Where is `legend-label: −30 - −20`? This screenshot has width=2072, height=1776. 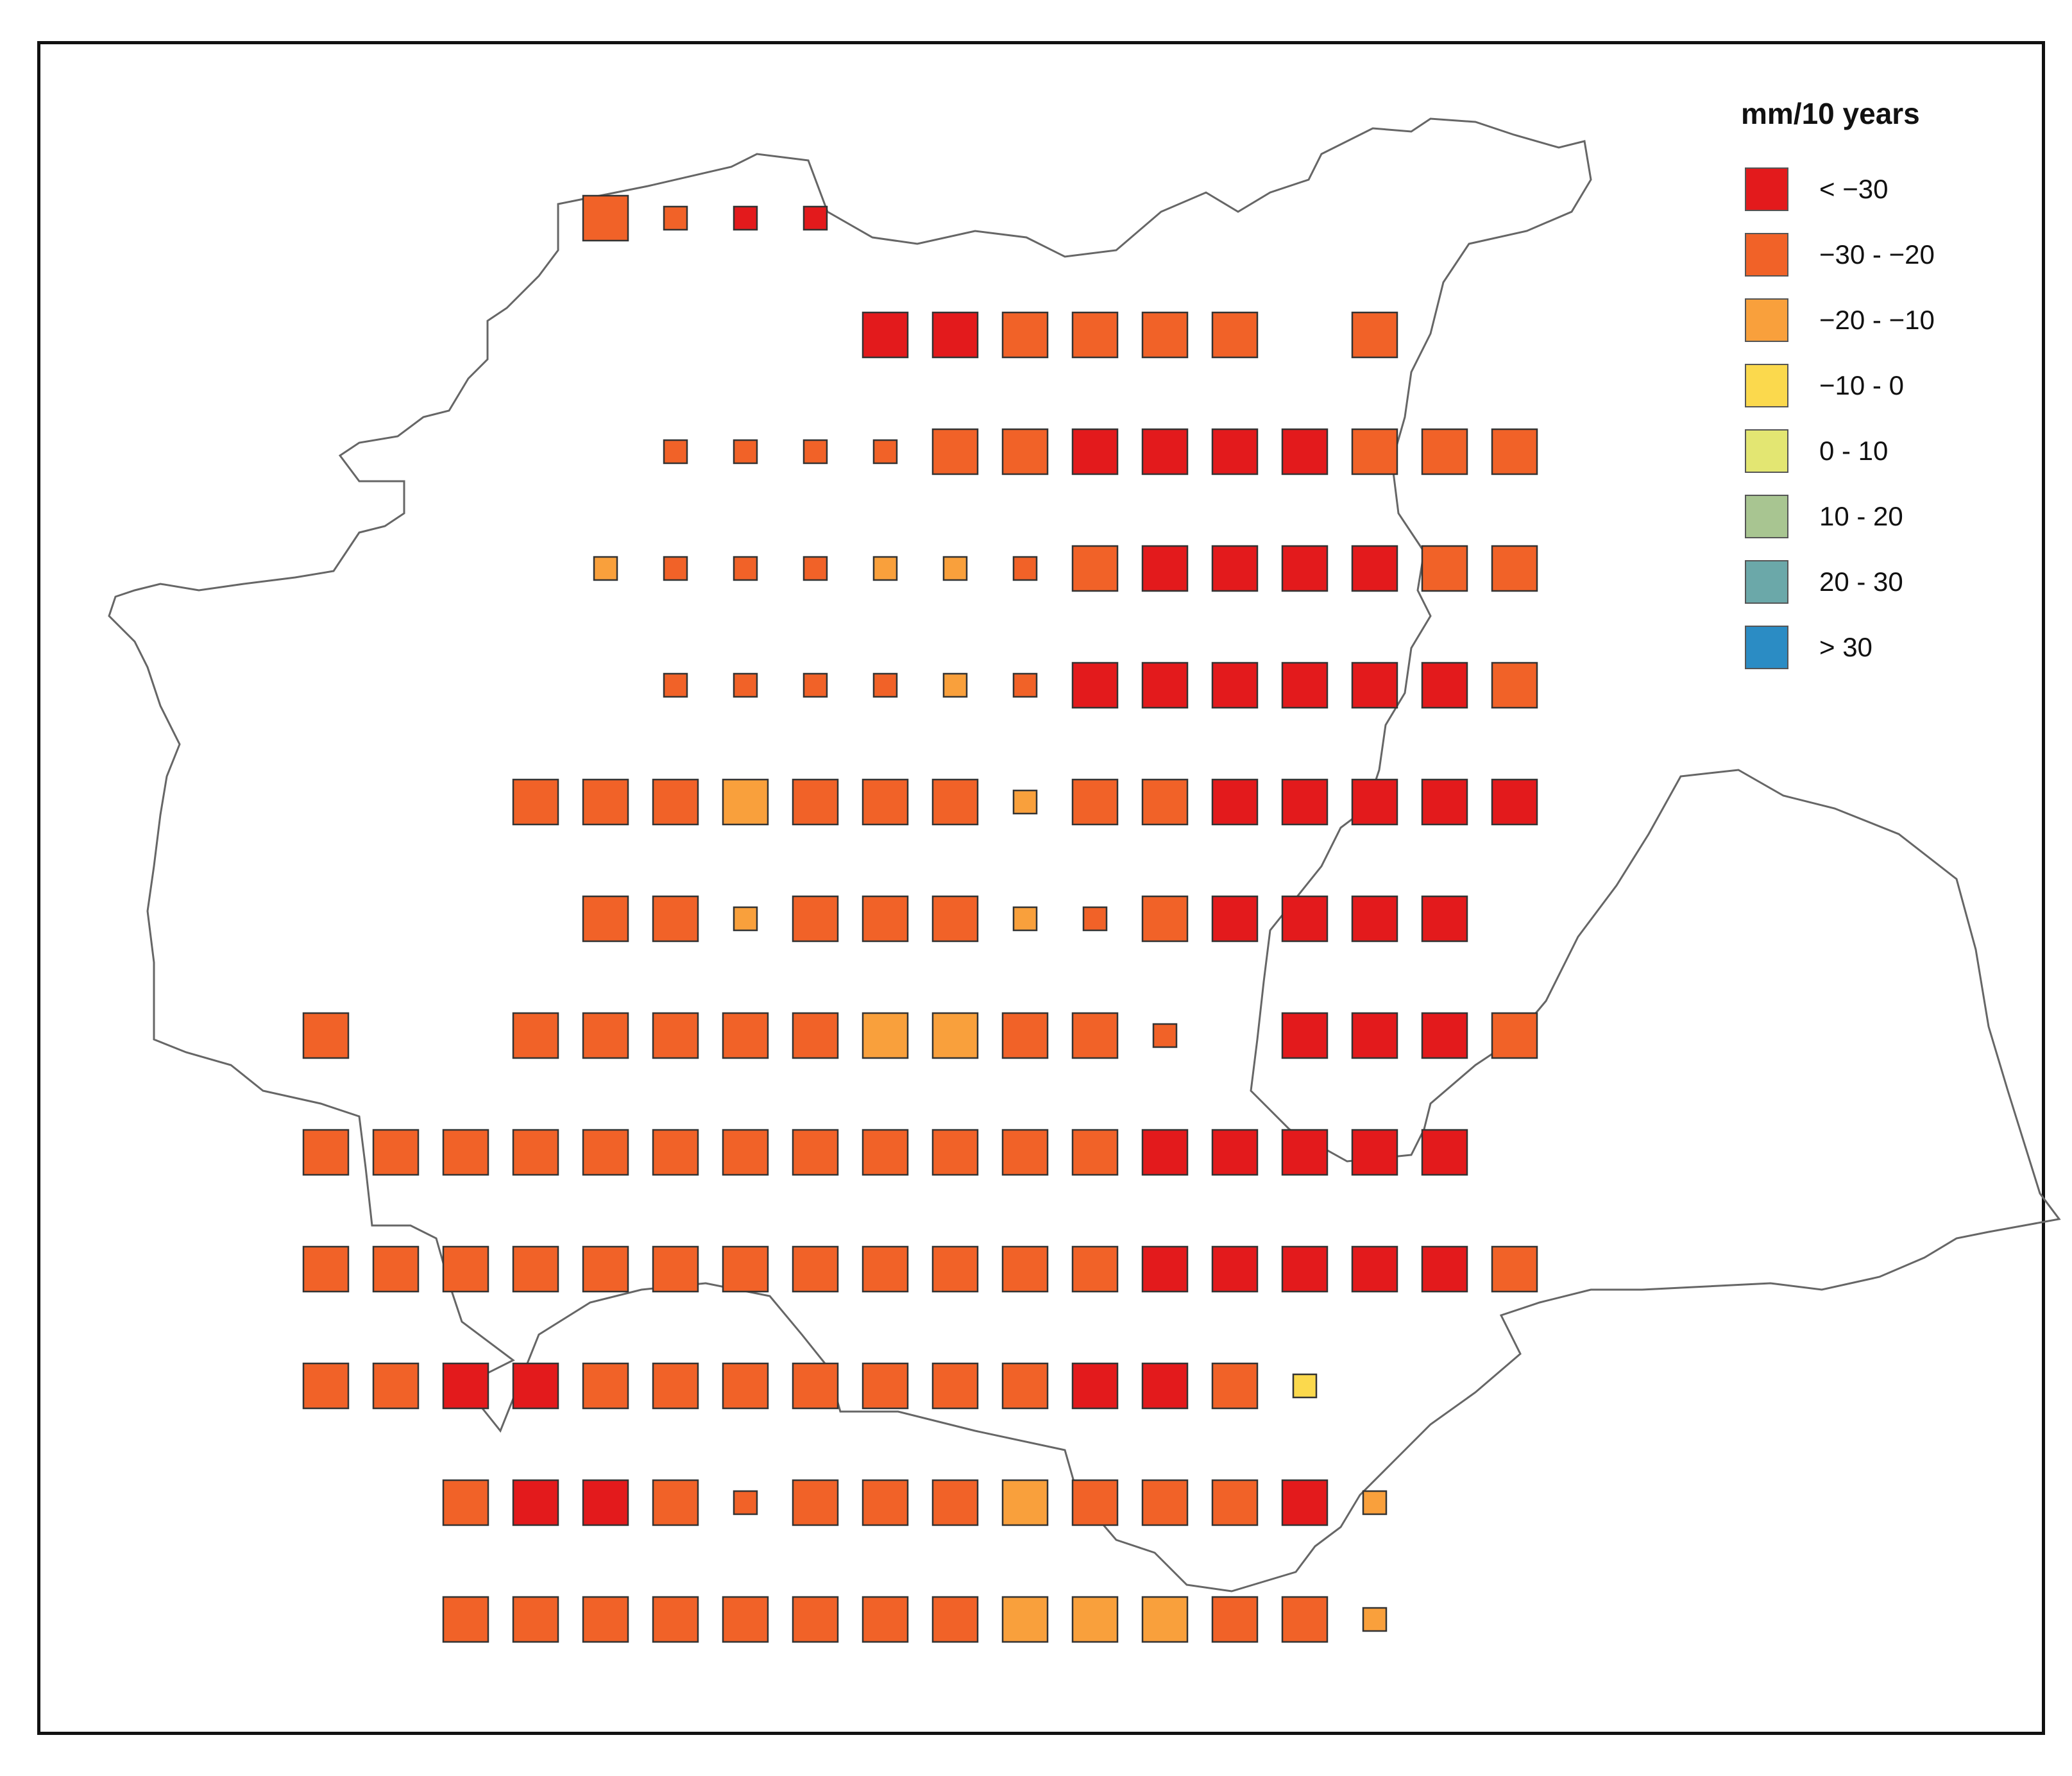
legend-label: −30 - −20 is located at coordinates (1877, 254).